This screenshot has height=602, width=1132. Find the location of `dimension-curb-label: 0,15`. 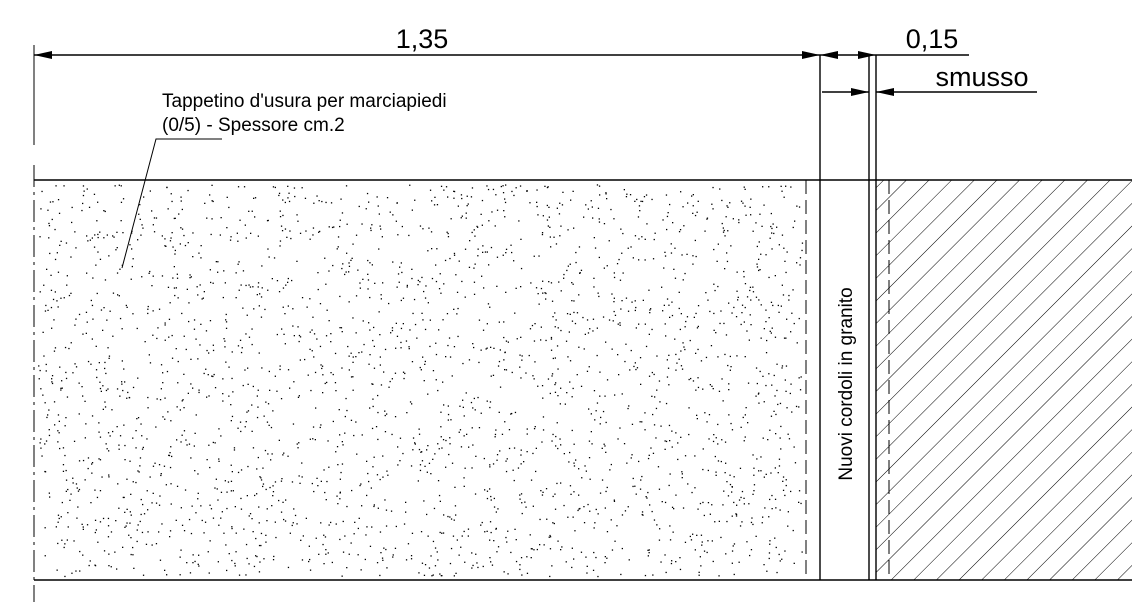

dimension-curb-label: 0,15 is located at coordinates (932, 39).